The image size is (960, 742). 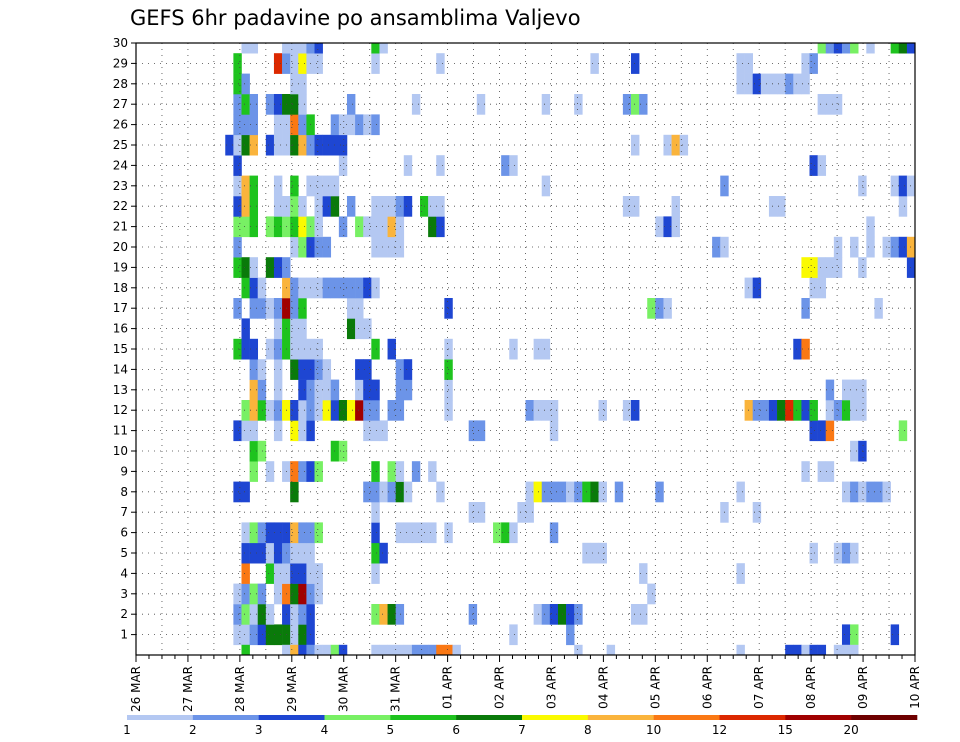 What do you see at coordinates (396, 689) in the screenshot?
I see `x-tick-label: 31 MAR` at bounding box center [396, 689].